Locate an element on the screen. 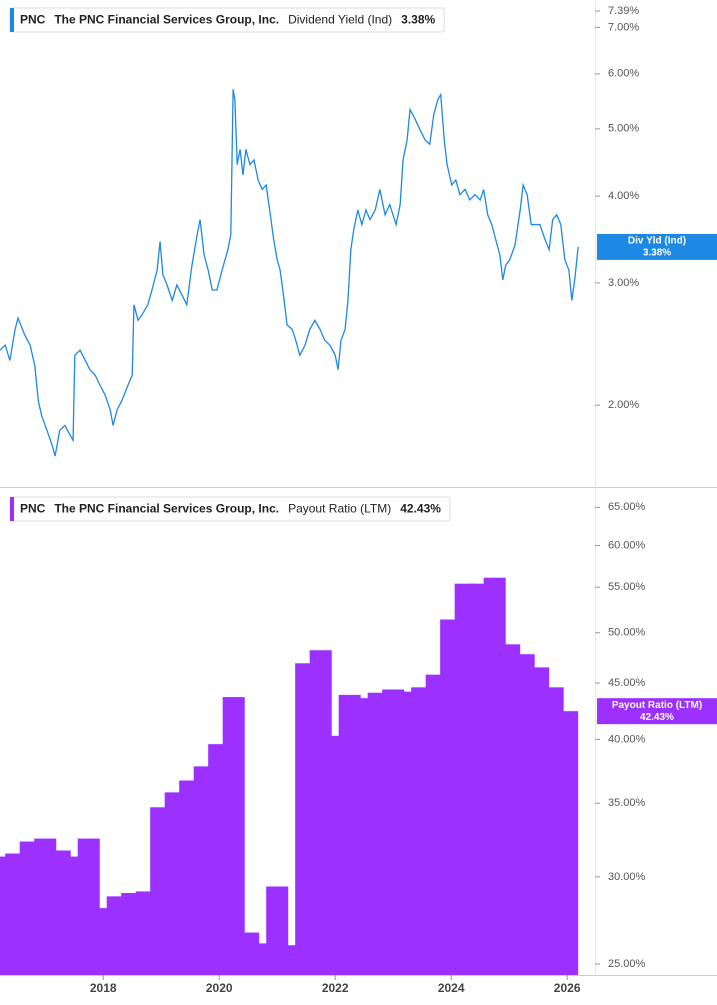  y-tick-label: 55.00% is located at coordinates (627, 587).